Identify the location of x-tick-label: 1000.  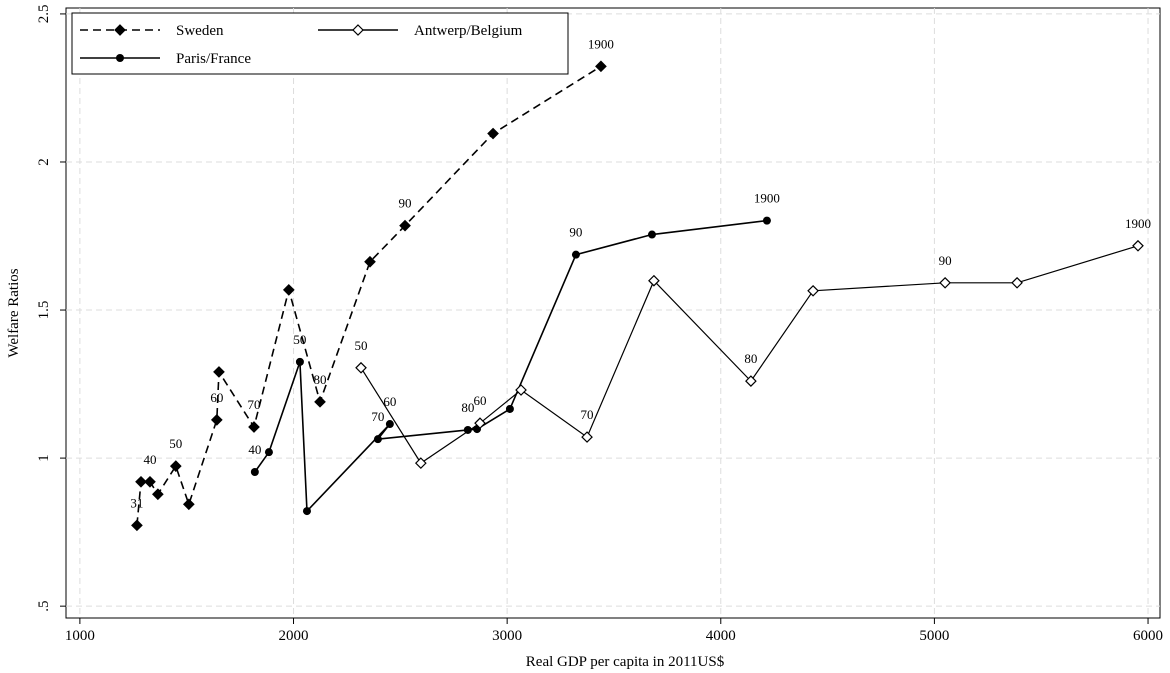
(80, 636).